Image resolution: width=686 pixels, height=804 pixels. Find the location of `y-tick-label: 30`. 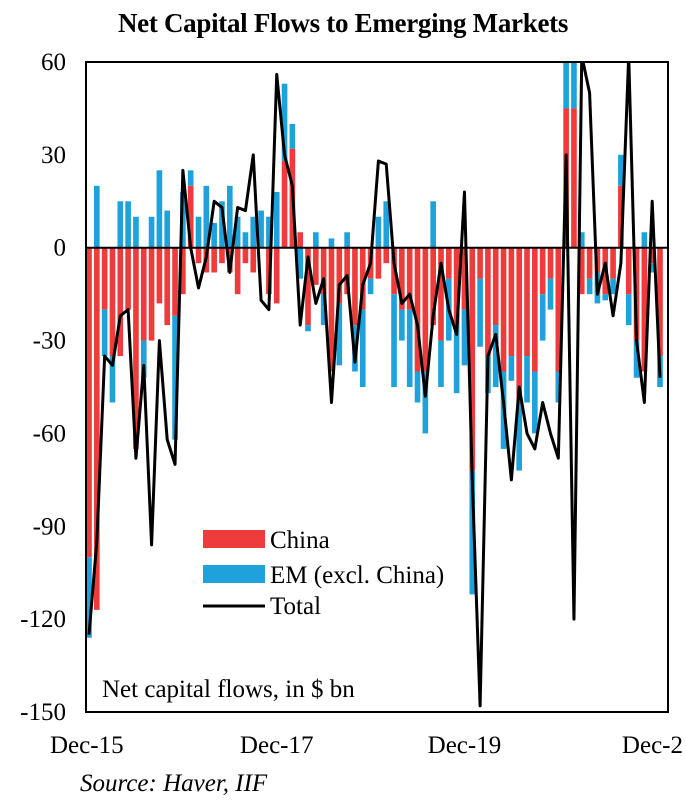

y-tick-label: 30 is located at coordinates (53, 155).